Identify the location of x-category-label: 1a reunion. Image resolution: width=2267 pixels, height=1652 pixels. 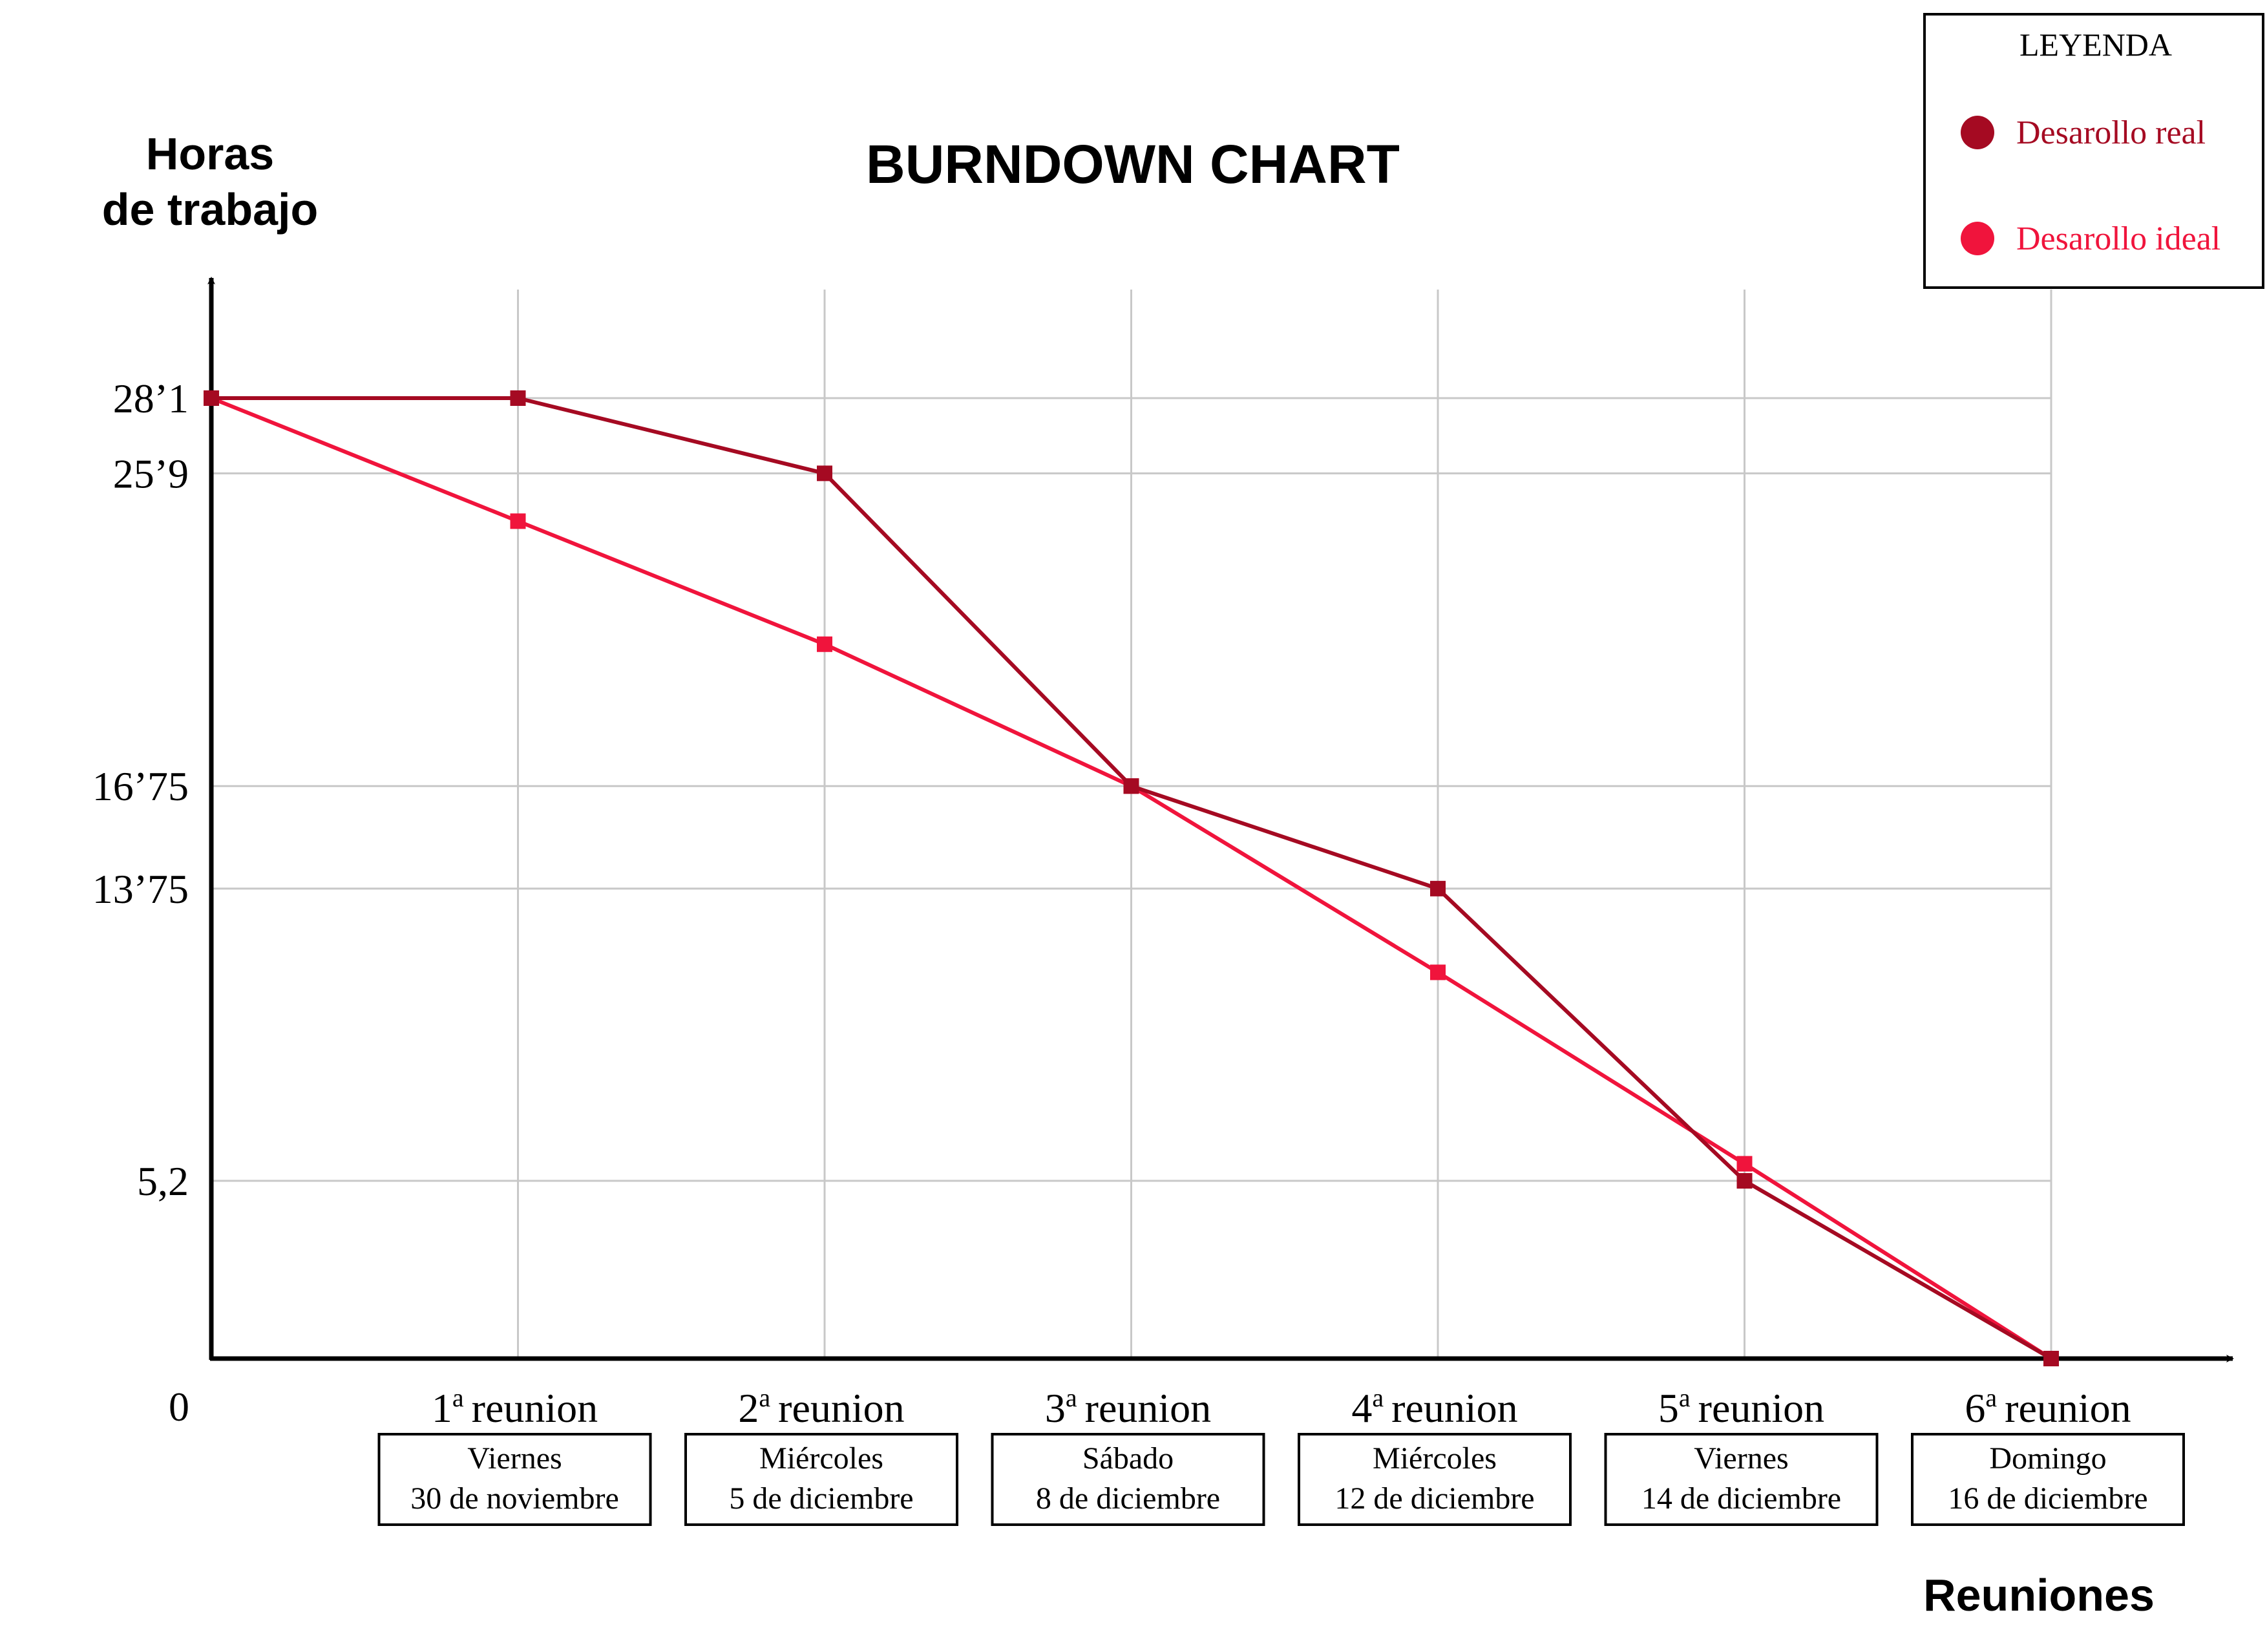
(515, 1407).